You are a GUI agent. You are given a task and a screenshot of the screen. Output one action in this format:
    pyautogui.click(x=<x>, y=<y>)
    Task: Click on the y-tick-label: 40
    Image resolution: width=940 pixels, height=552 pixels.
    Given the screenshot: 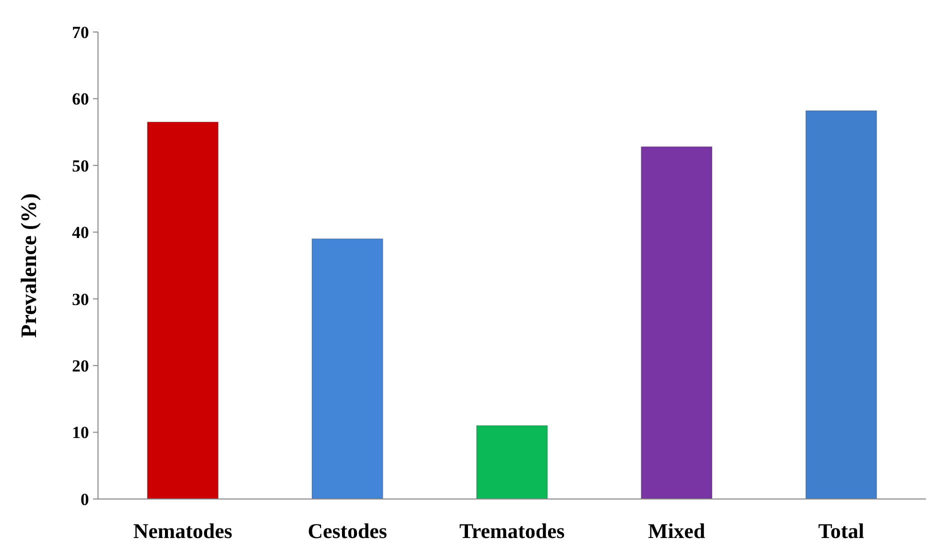 What is the action you would take?
    pyautogui.click(x=80, y=232)
    